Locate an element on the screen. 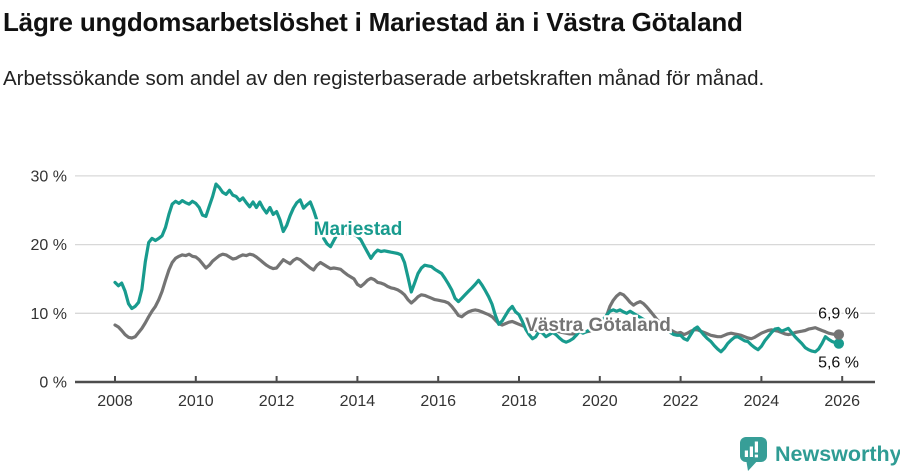  y-tick-label: 0 % is located at coordinates (53, 383).